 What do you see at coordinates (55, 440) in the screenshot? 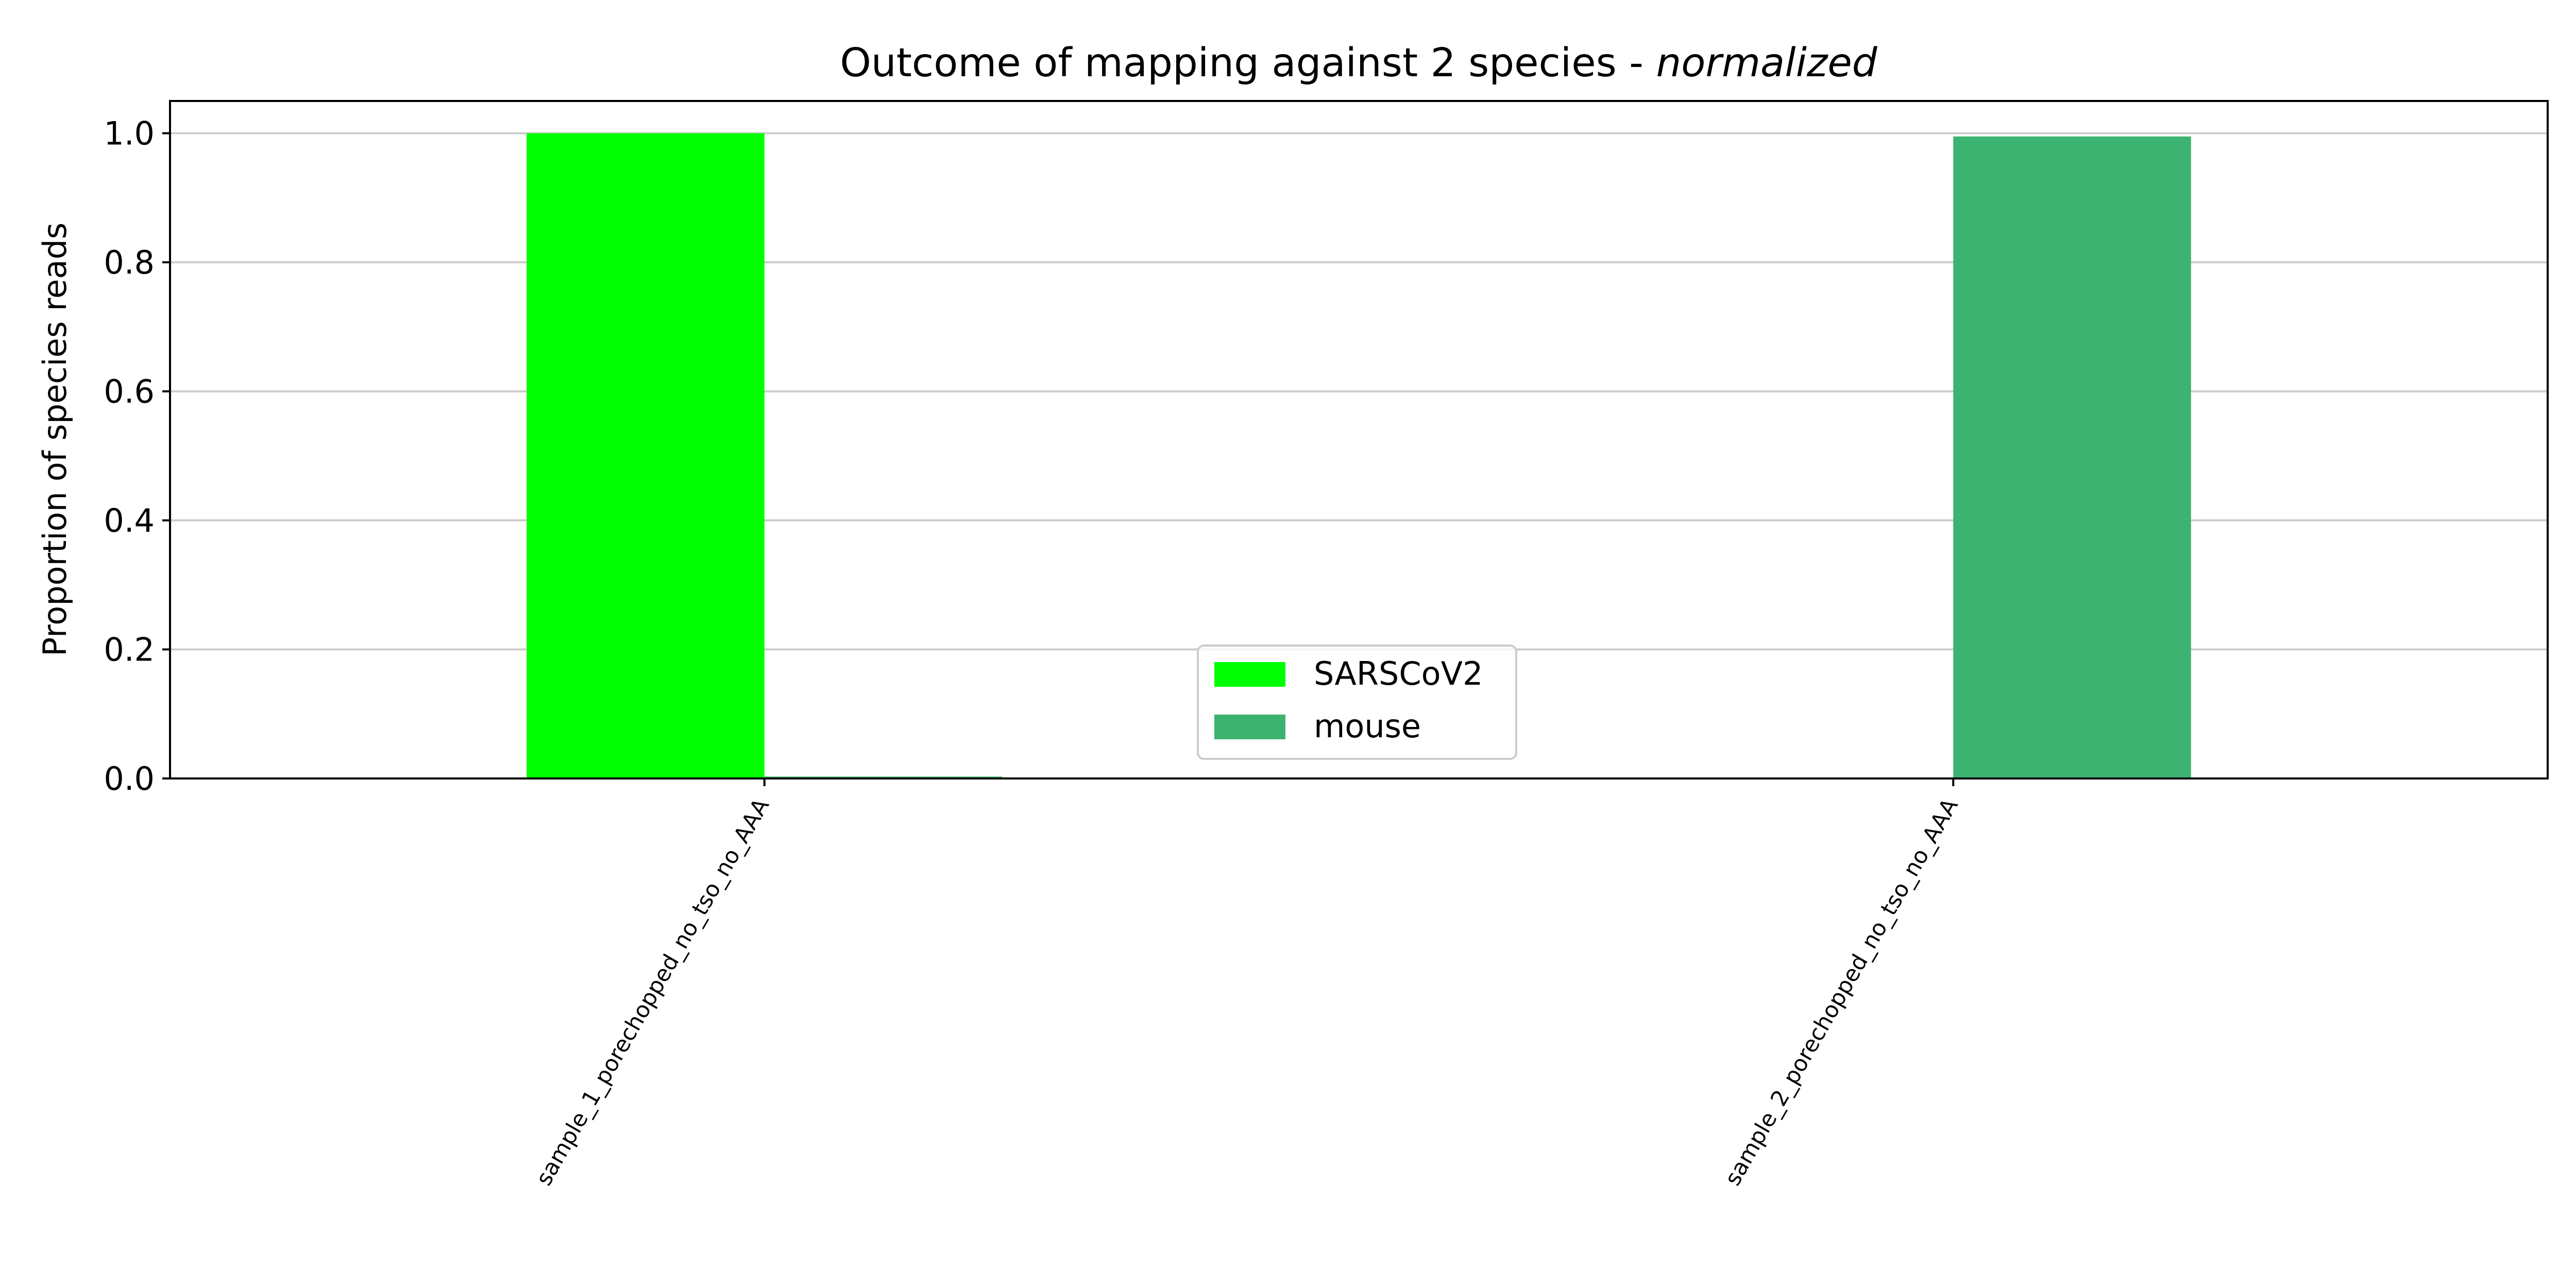
I see `y-axis-label: Proportion of species reads` at bounding box center [55, 440].